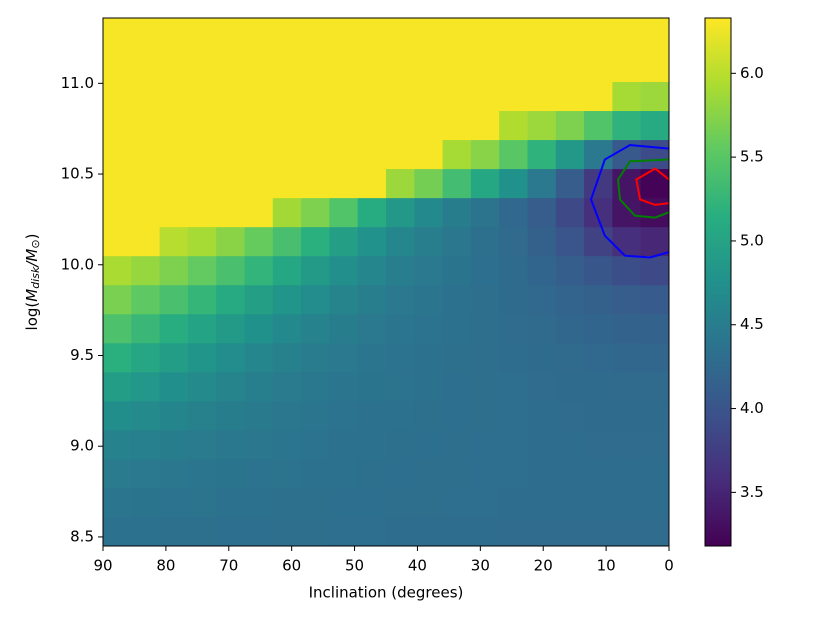 This screenshot has width=830, height=623. I want to click on contour-line, so click(652, 186).